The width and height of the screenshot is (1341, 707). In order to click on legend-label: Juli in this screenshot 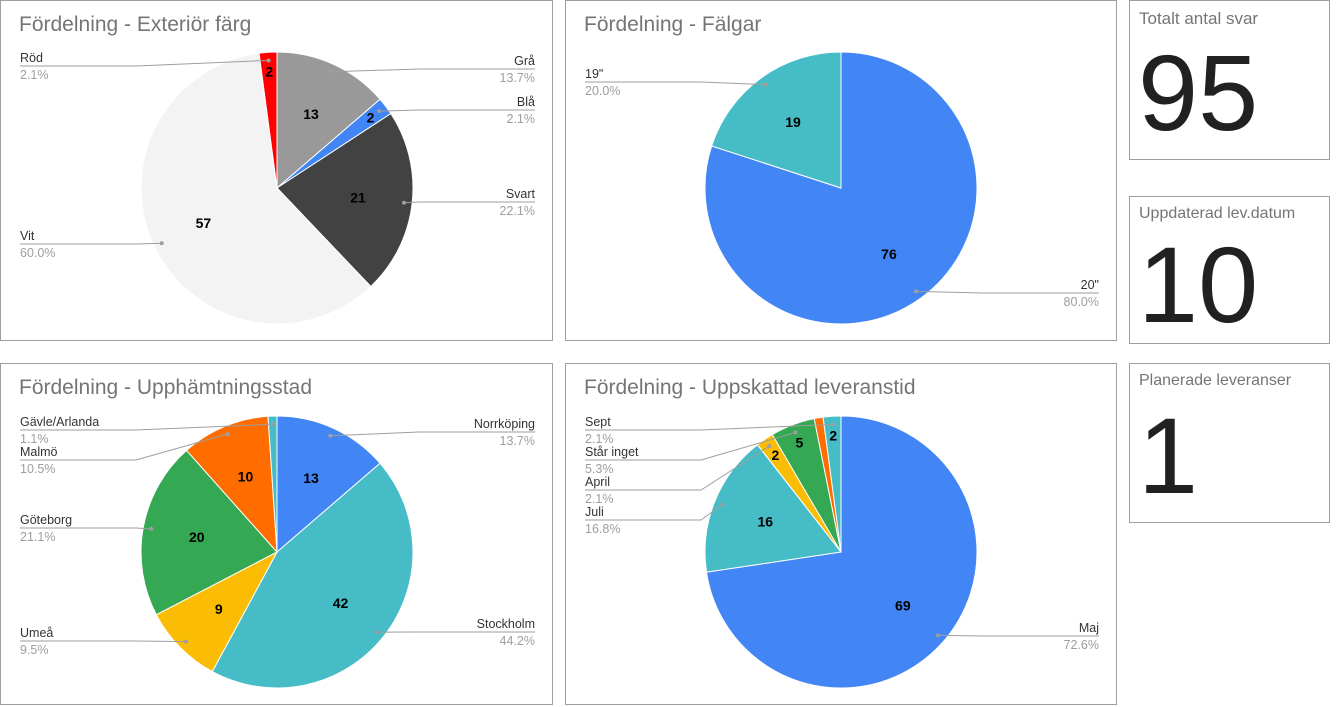, I will do `click(594, 512)`.